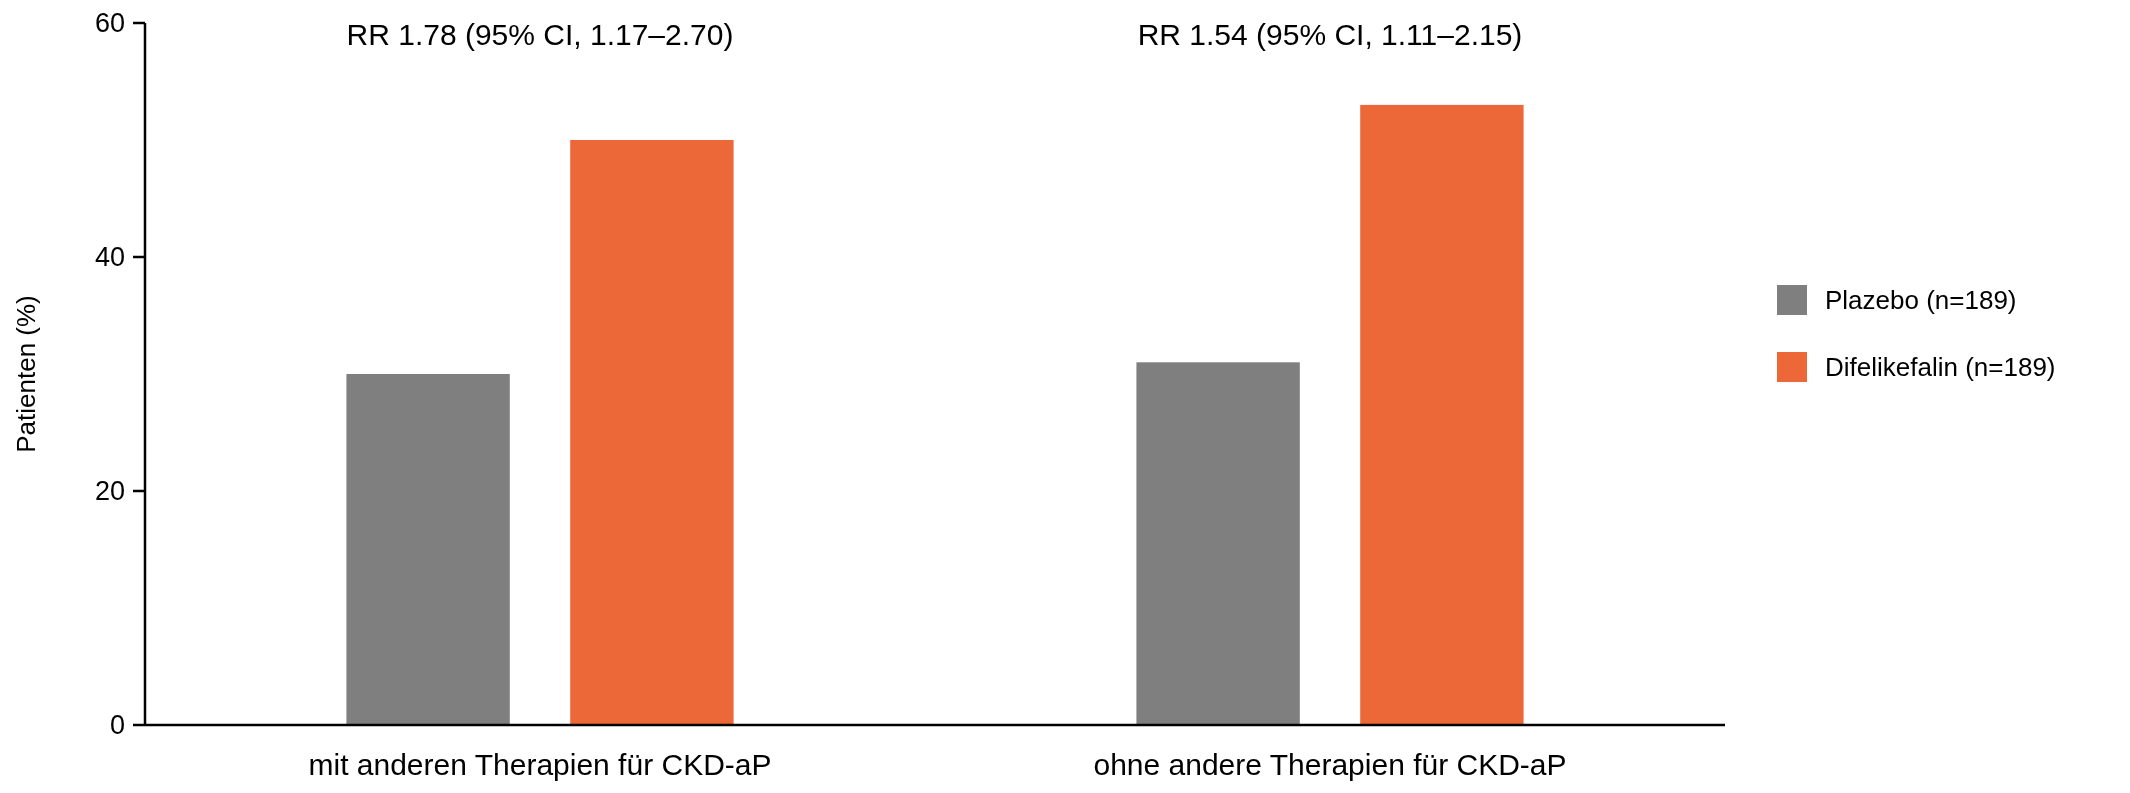 This screenshot has height=793, width=2130. I want to click on y-tick-label: 40, so click(109, 257).